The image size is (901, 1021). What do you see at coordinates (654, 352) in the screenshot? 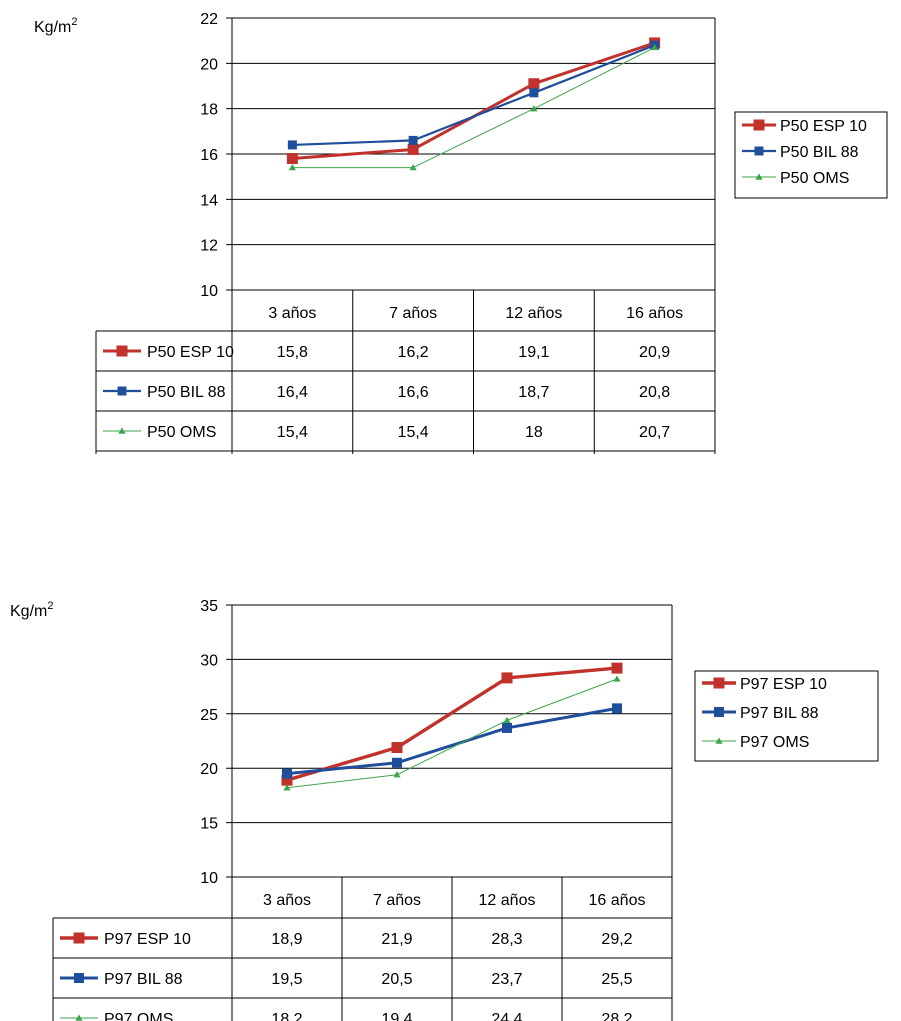
I see `table-cell-value: 20,9` at bounding box center [654, 352].